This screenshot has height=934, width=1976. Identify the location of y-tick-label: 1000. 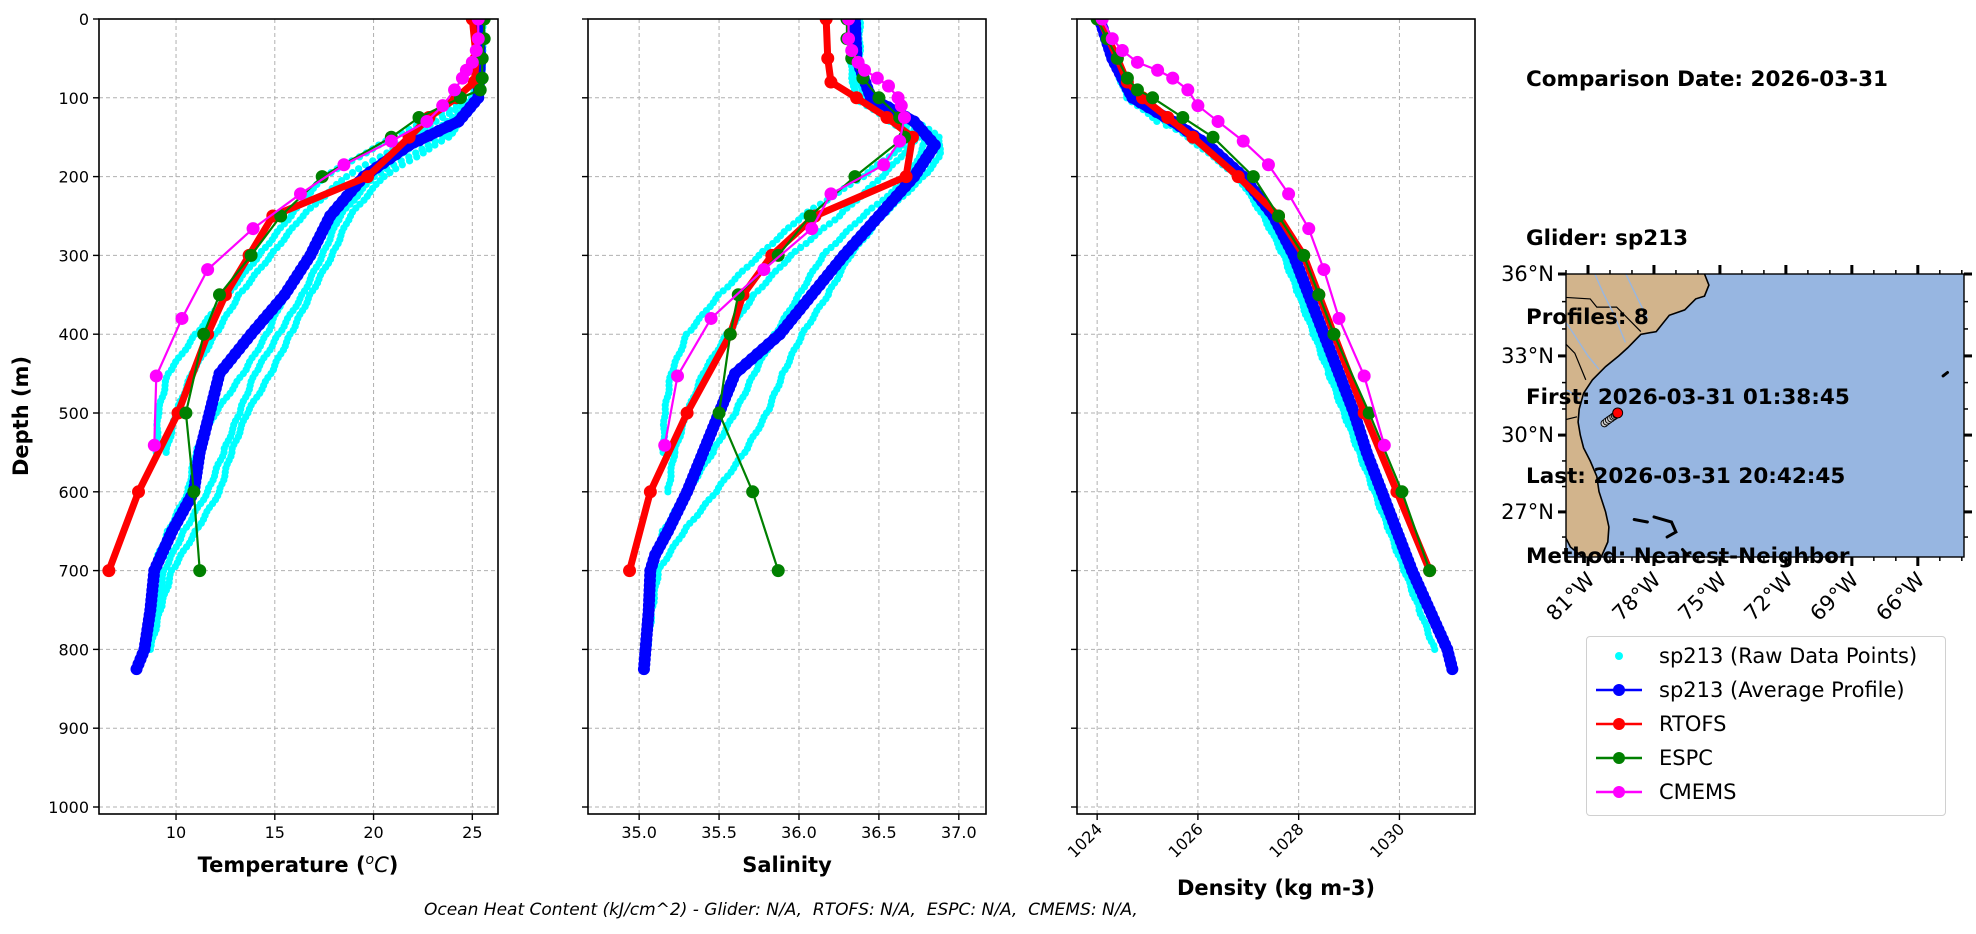
(68, 807).